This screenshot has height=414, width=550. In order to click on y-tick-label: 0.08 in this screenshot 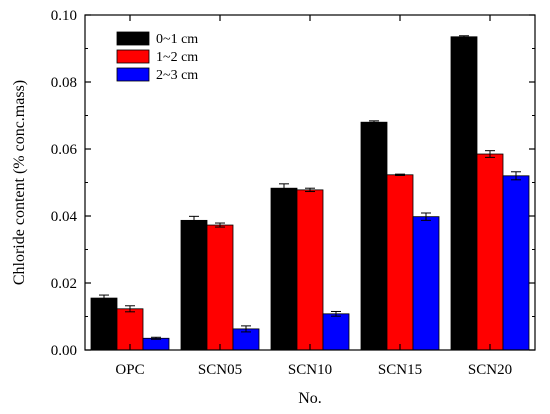, I will do `click(64, 83)`.